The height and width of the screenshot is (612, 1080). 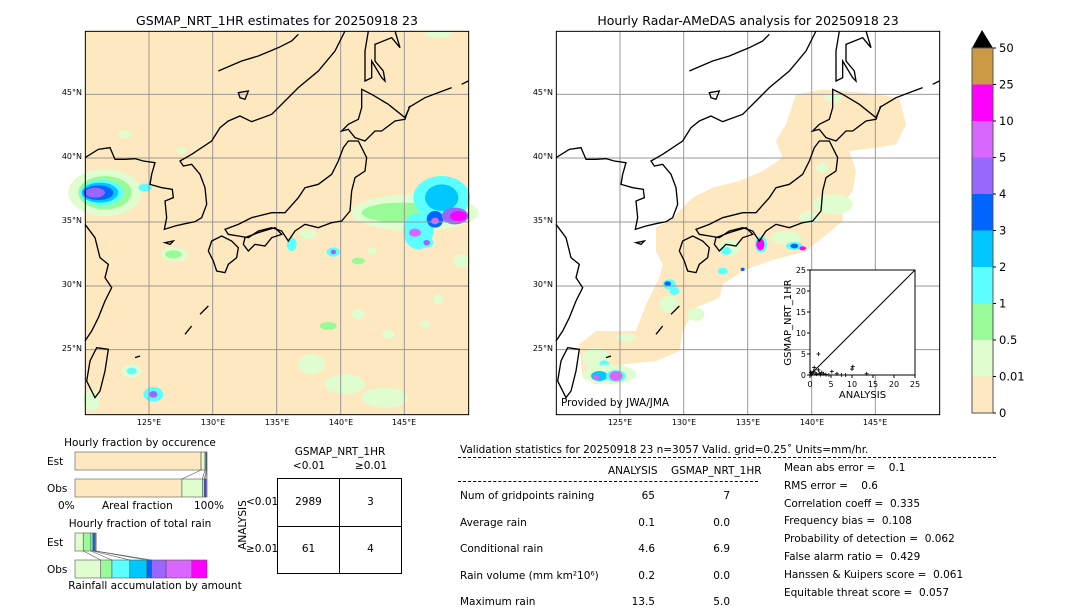 What do you see at coordinates (1002, 194) in the screenshot?
I see `colorbar-label: 4` at bounding box center [1002, 194].